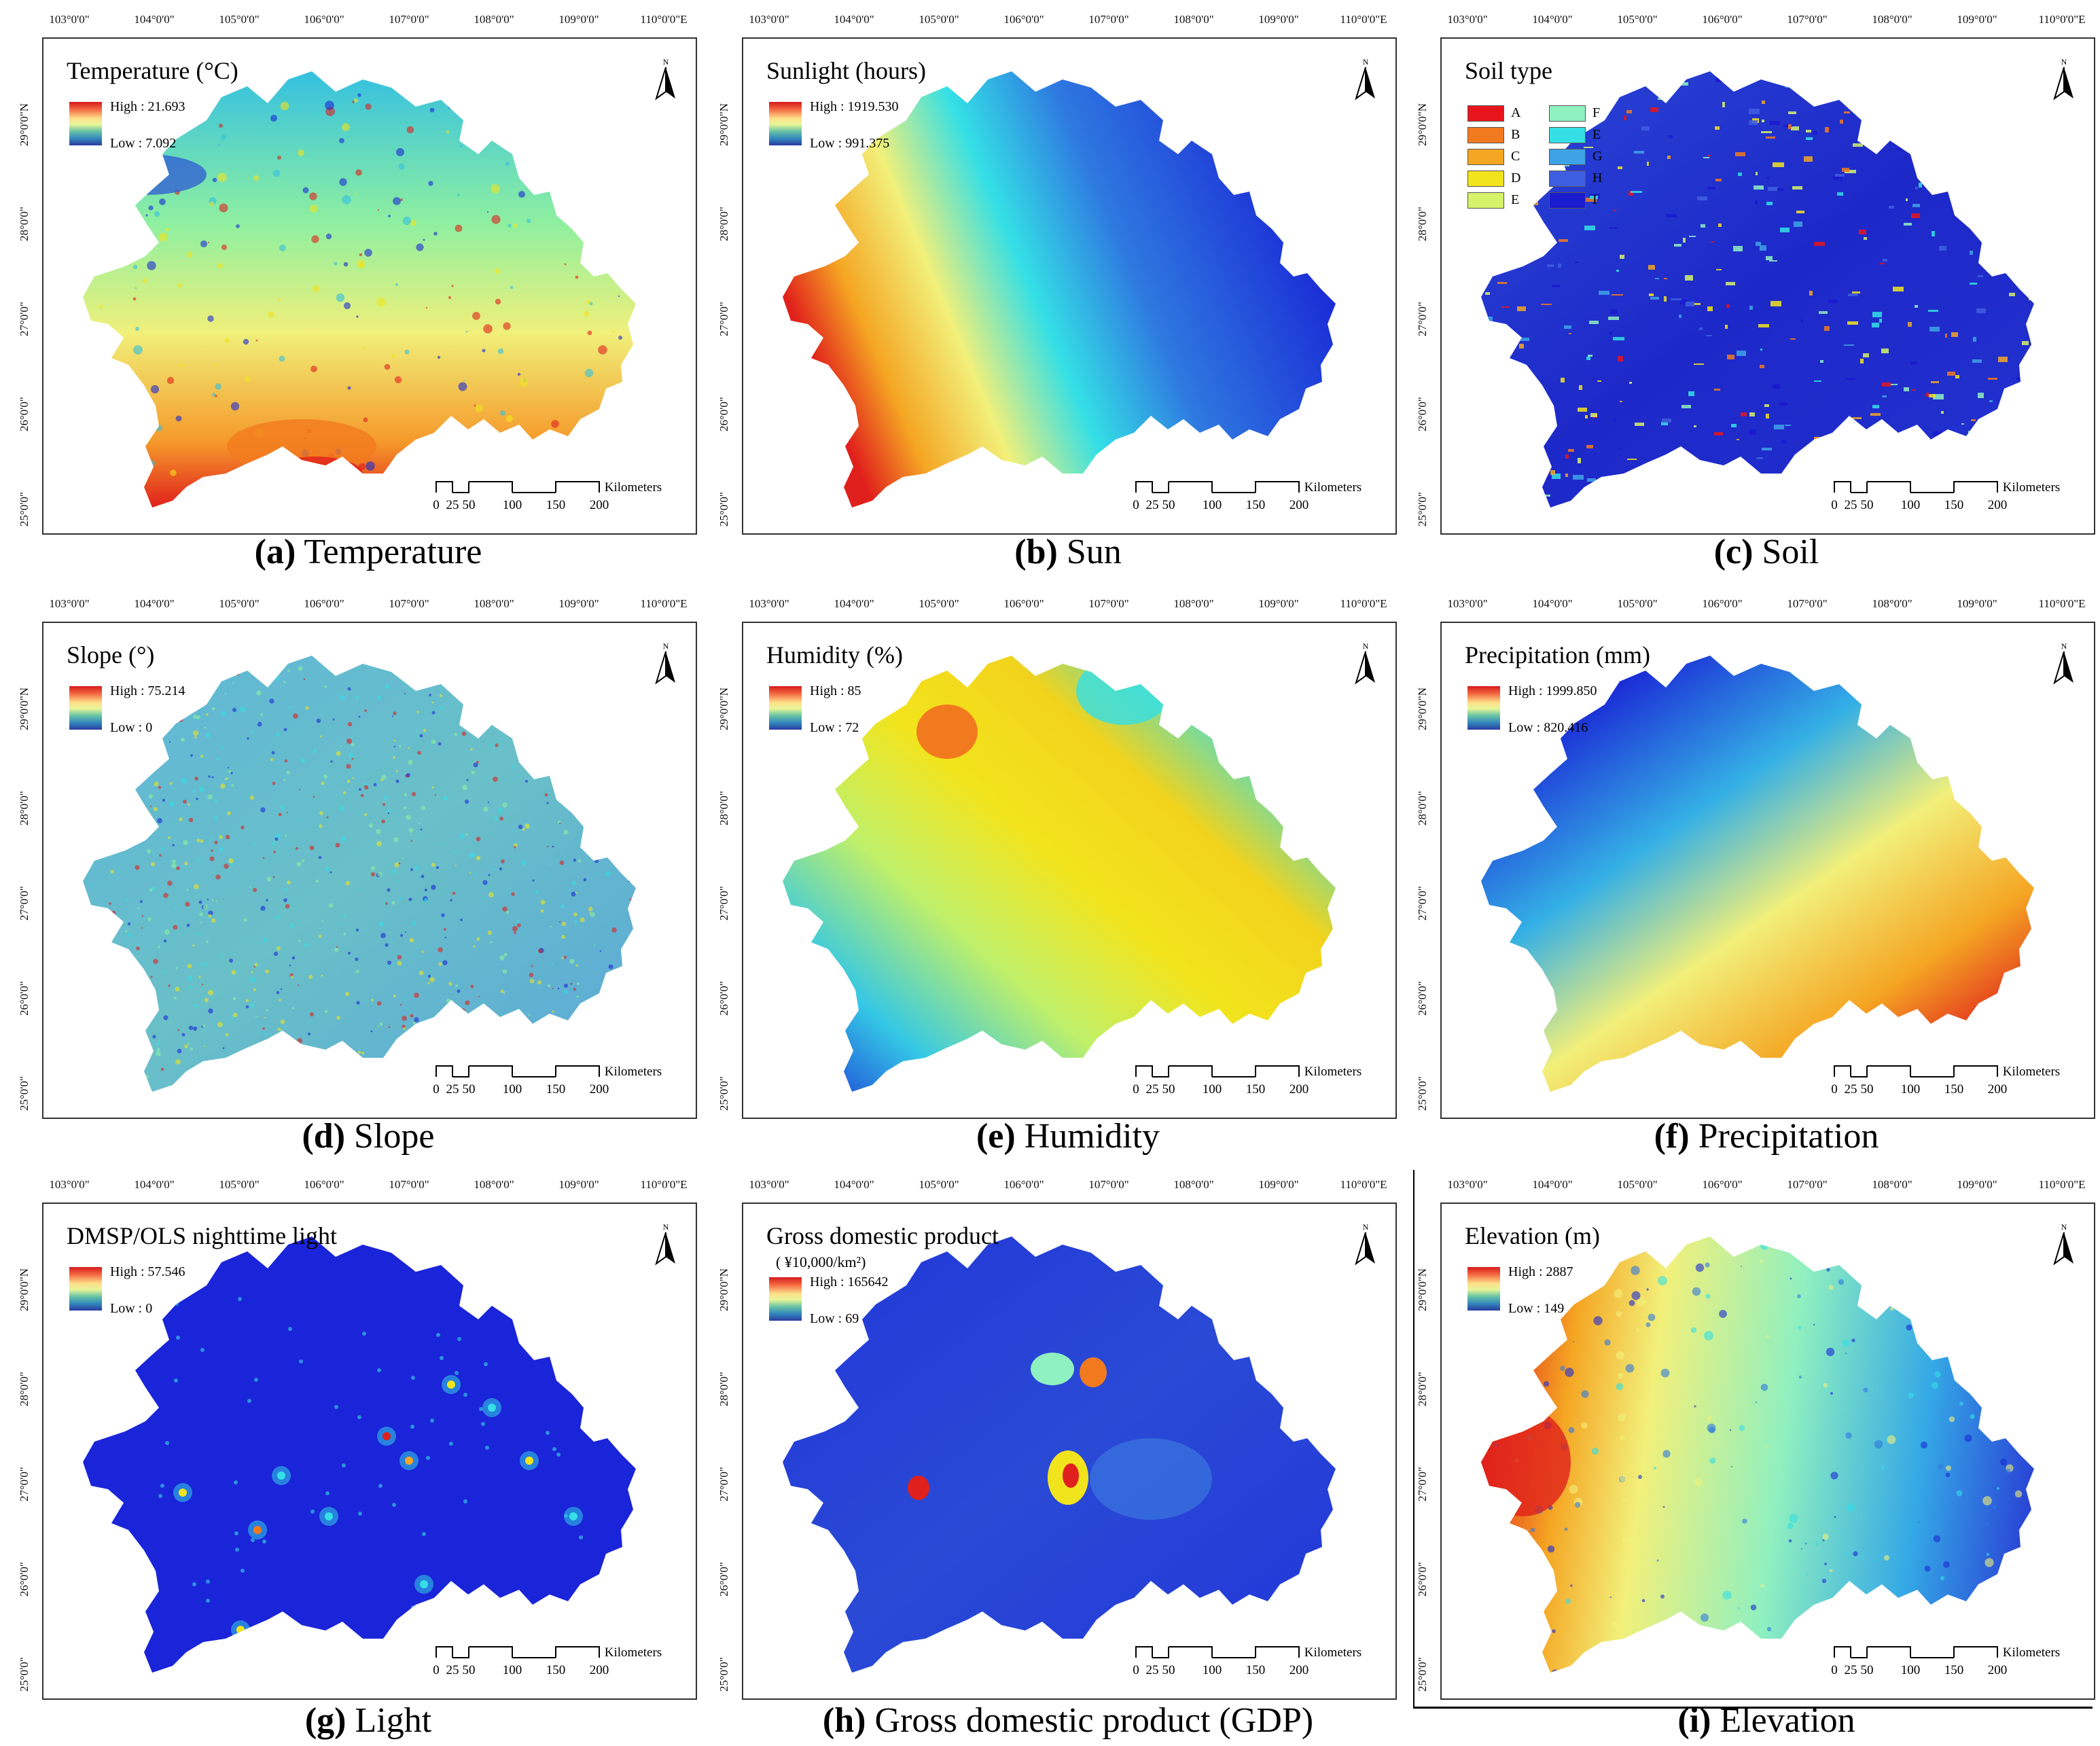 This screenshot has width=2100, height=1746. What do you see at coordinates (325, 1721) in the screenshot?
I see `caption-letter: (g)` at bounding box center [325, 1721].